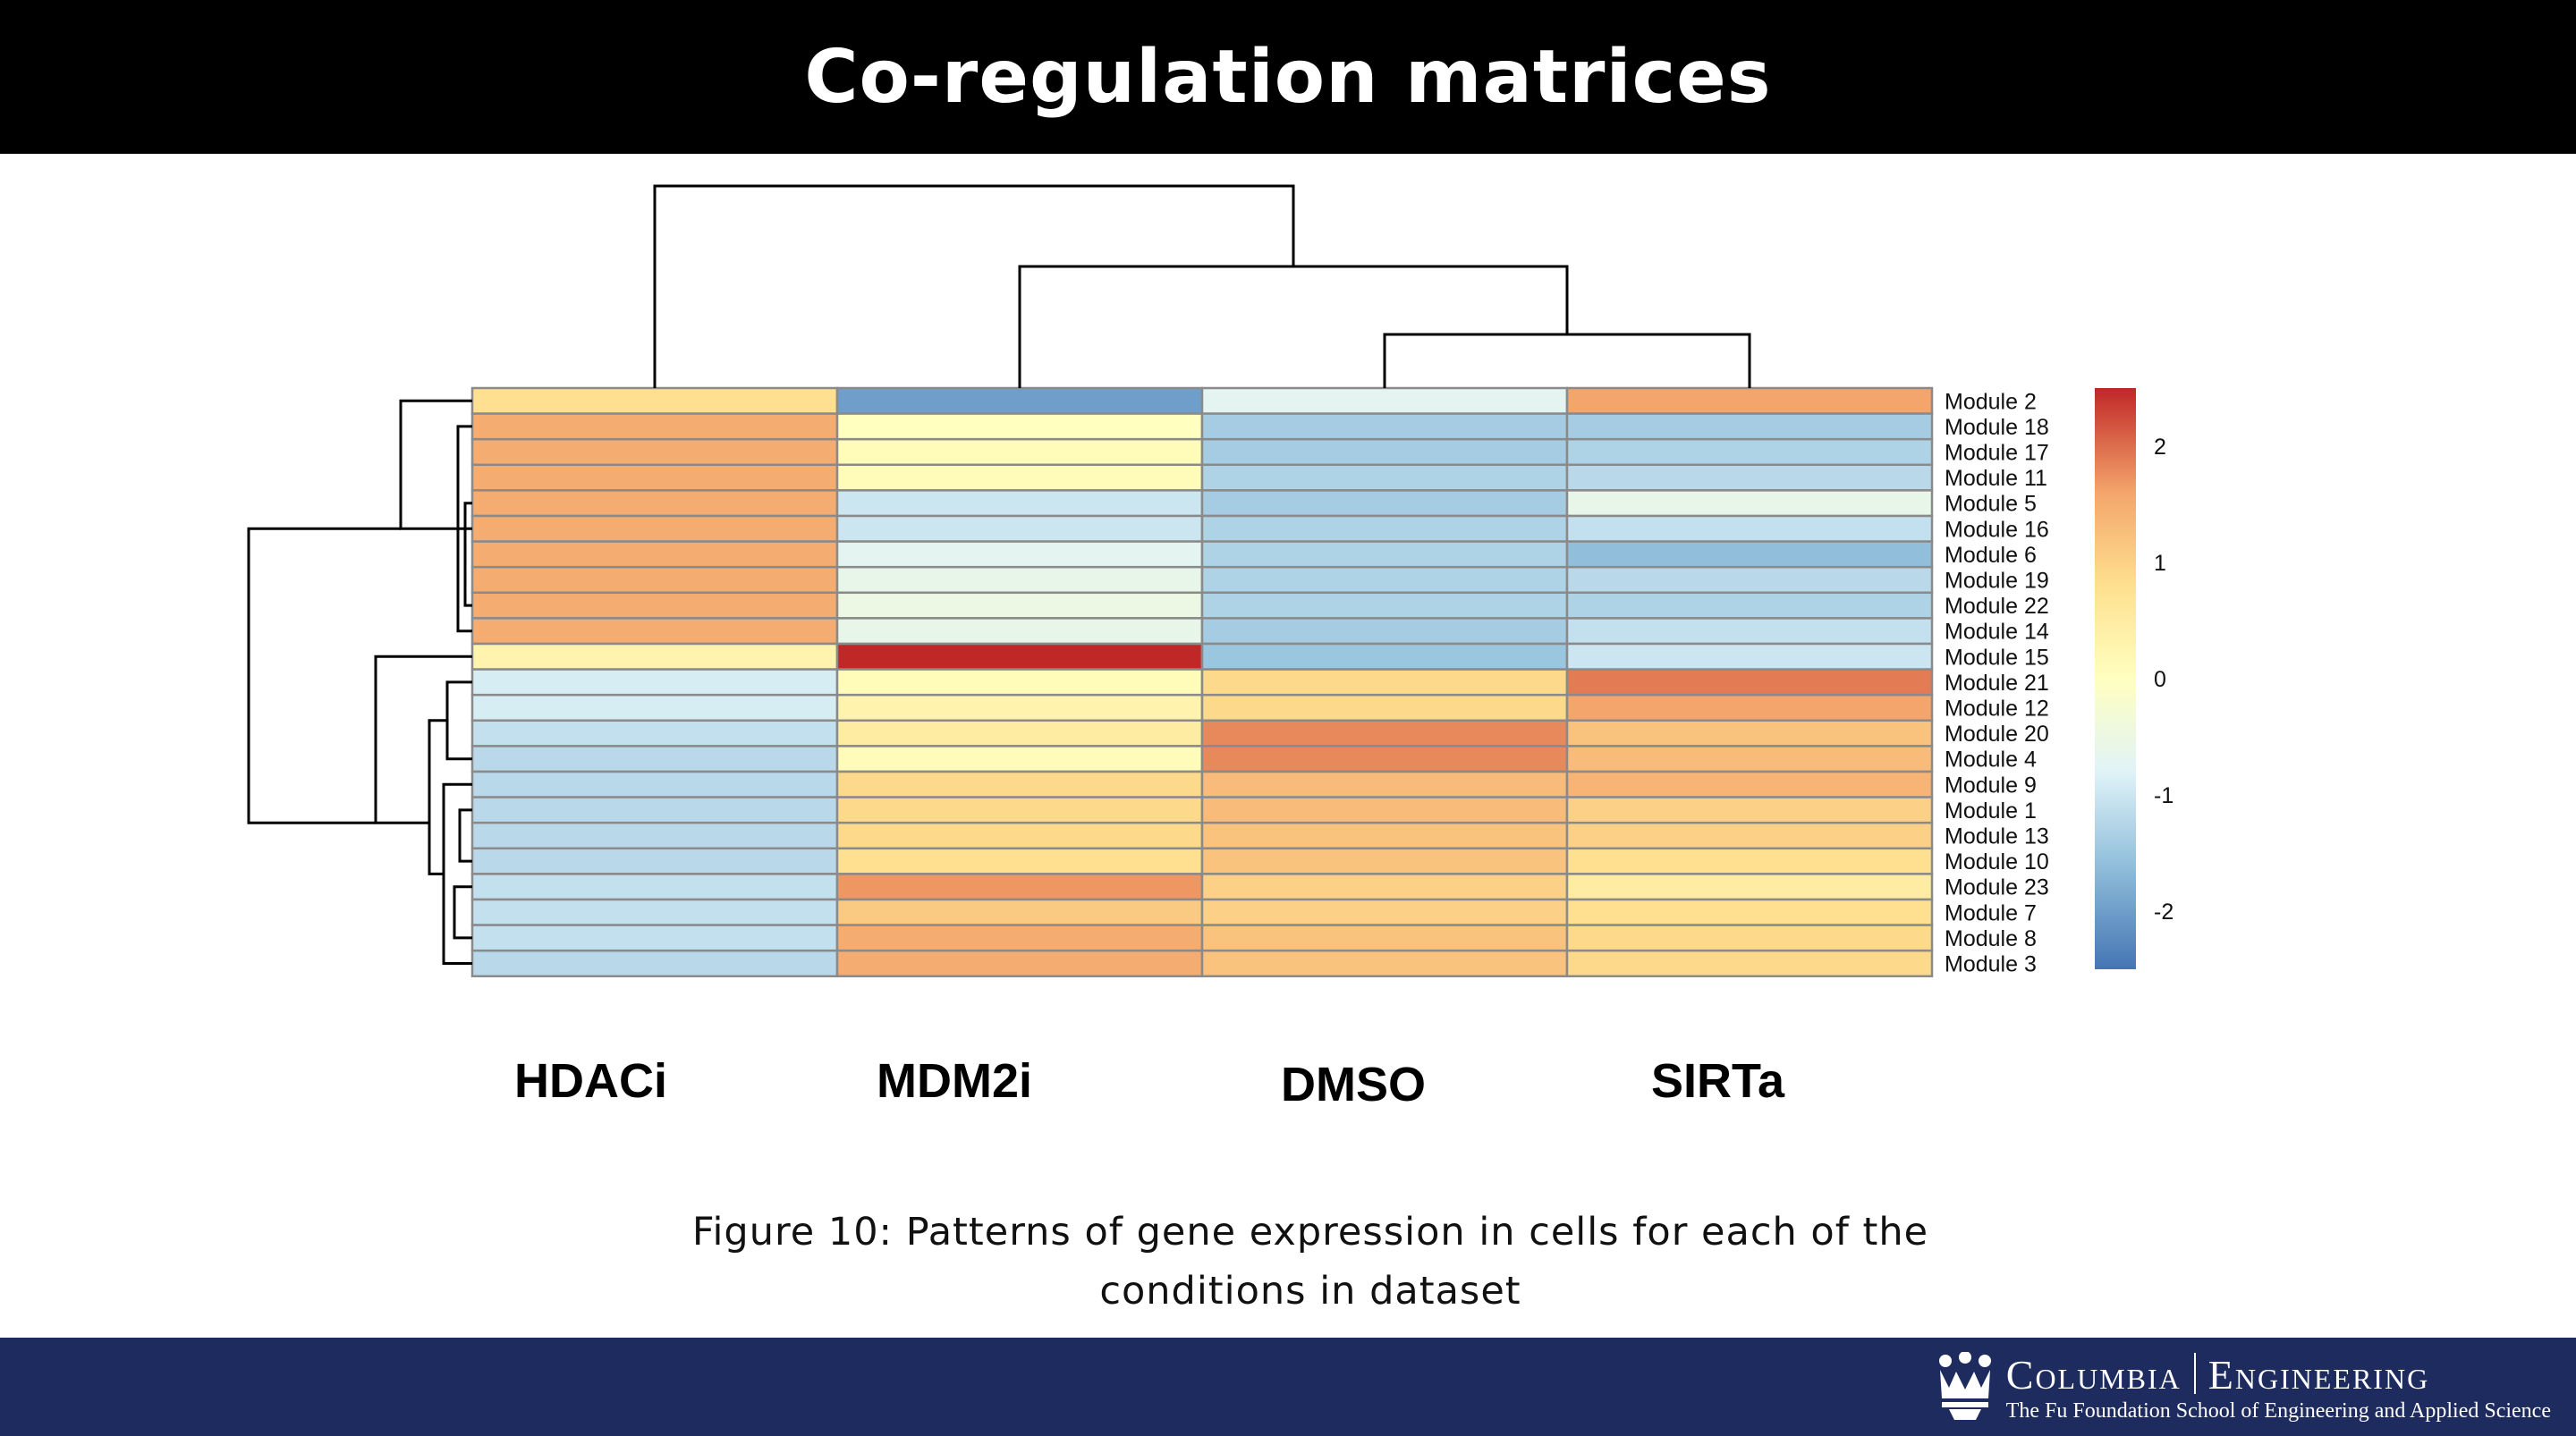  Describe the element at coordinates (1353, 1084) in the screenshot. I see `column-label-dmso: DMSO` at that location.